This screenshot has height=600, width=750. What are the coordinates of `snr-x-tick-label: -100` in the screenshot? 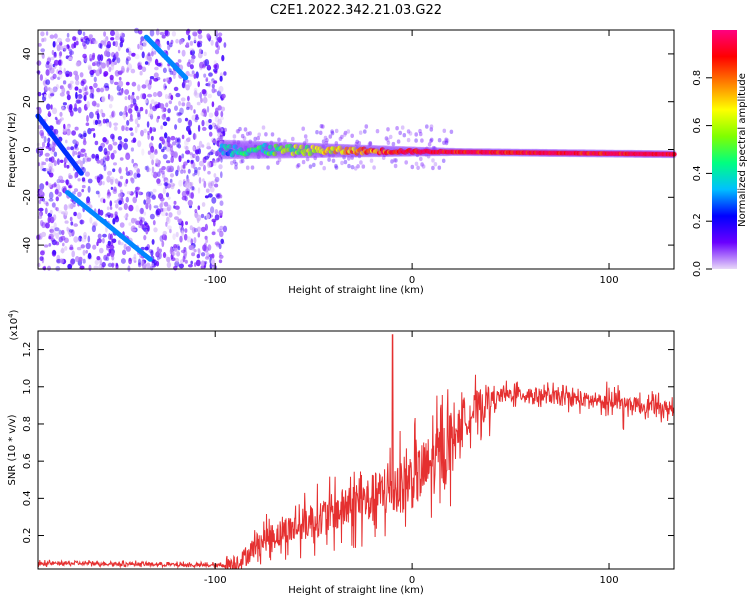 It's located at (215, 580).